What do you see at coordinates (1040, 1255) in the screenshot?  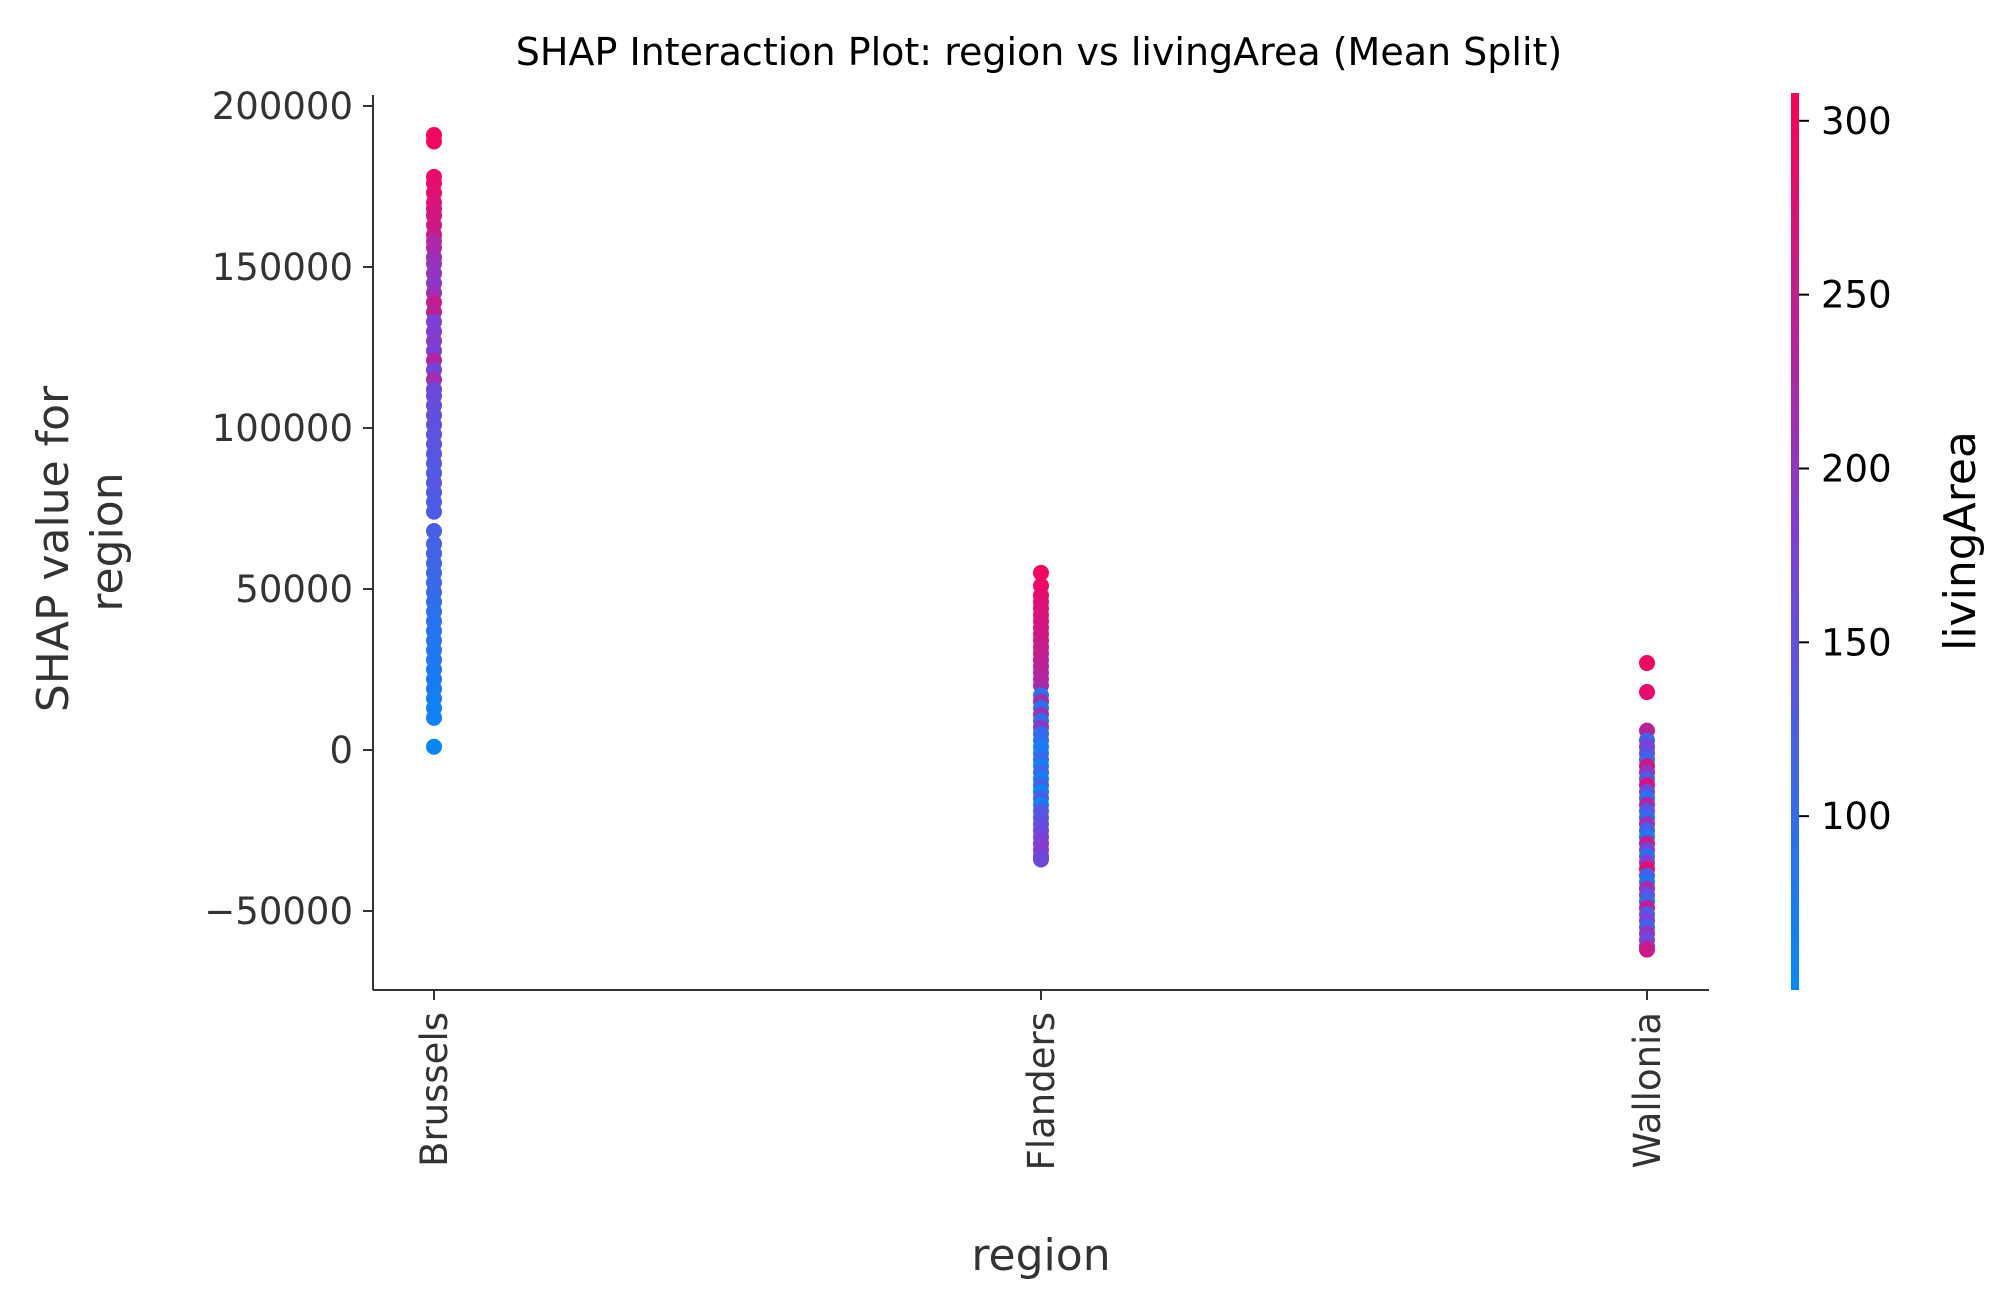 I see `x-axis-label: region` at bounding box center [1040, 1255].